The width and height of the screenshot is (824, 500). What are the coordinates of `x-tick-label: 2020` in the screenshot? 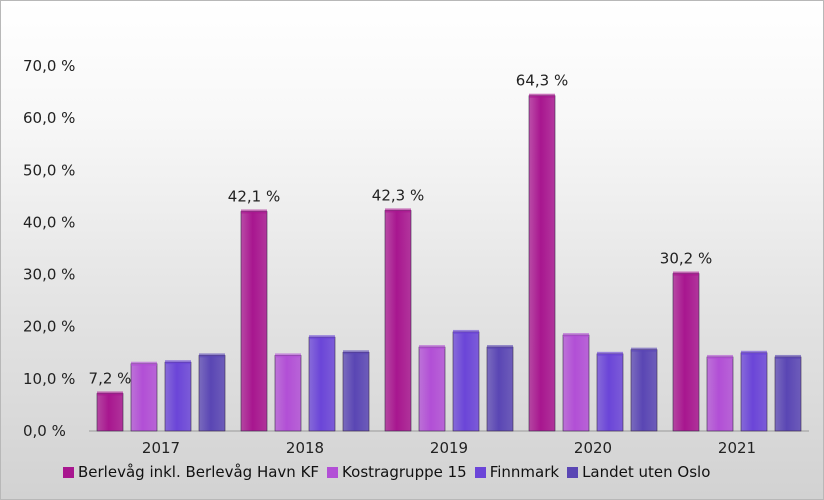 It's located at (593, 448).